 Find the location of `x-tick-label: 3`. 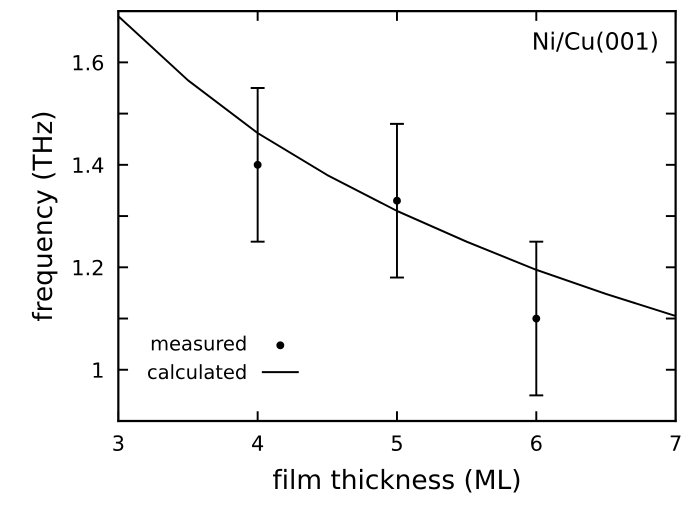

x-tick-label: 3 is located at coordinates (118, 443).